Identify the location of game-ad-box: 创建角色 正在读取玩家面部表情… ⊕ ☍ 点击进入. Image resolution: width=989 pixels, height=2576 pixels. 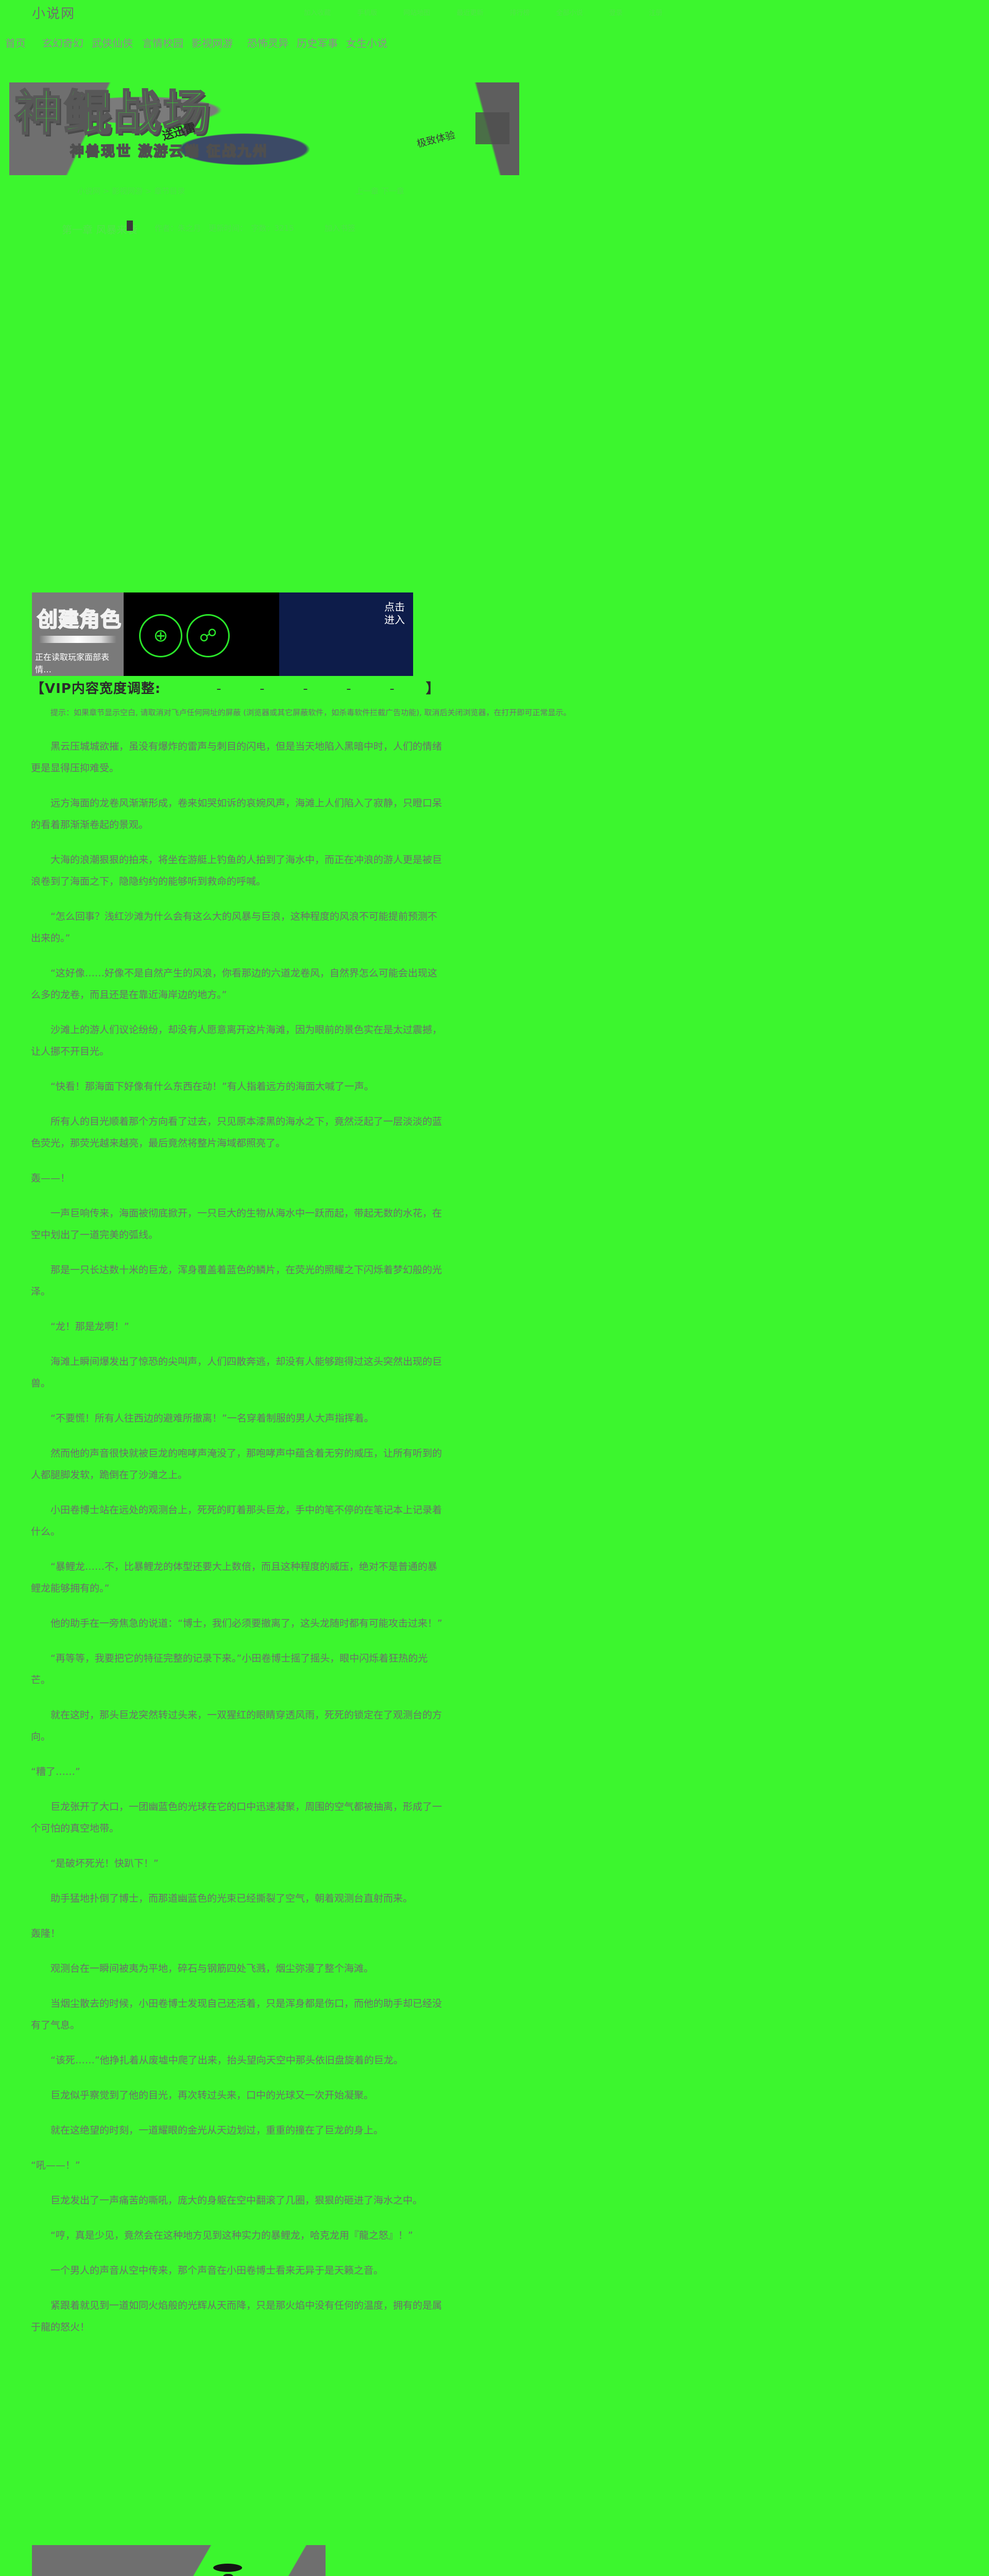
(222, 634).